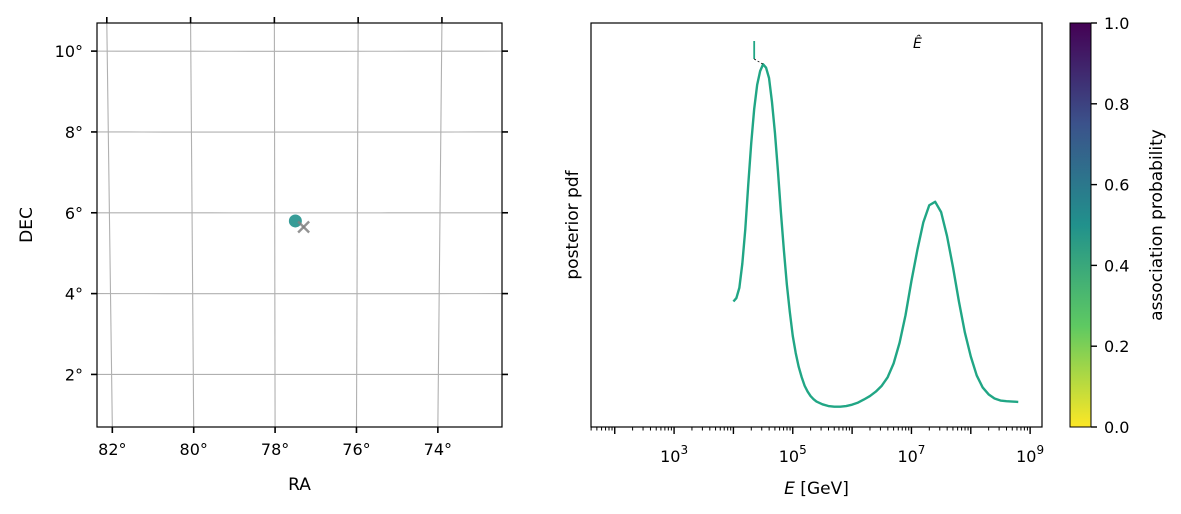 Image resolution: width=1181 pixels, height=514 pixels. What do you see at coordinates (74, 132) in the screenshot?
I see `dec-tick-label: 8°` at bounding box center [74, 132].